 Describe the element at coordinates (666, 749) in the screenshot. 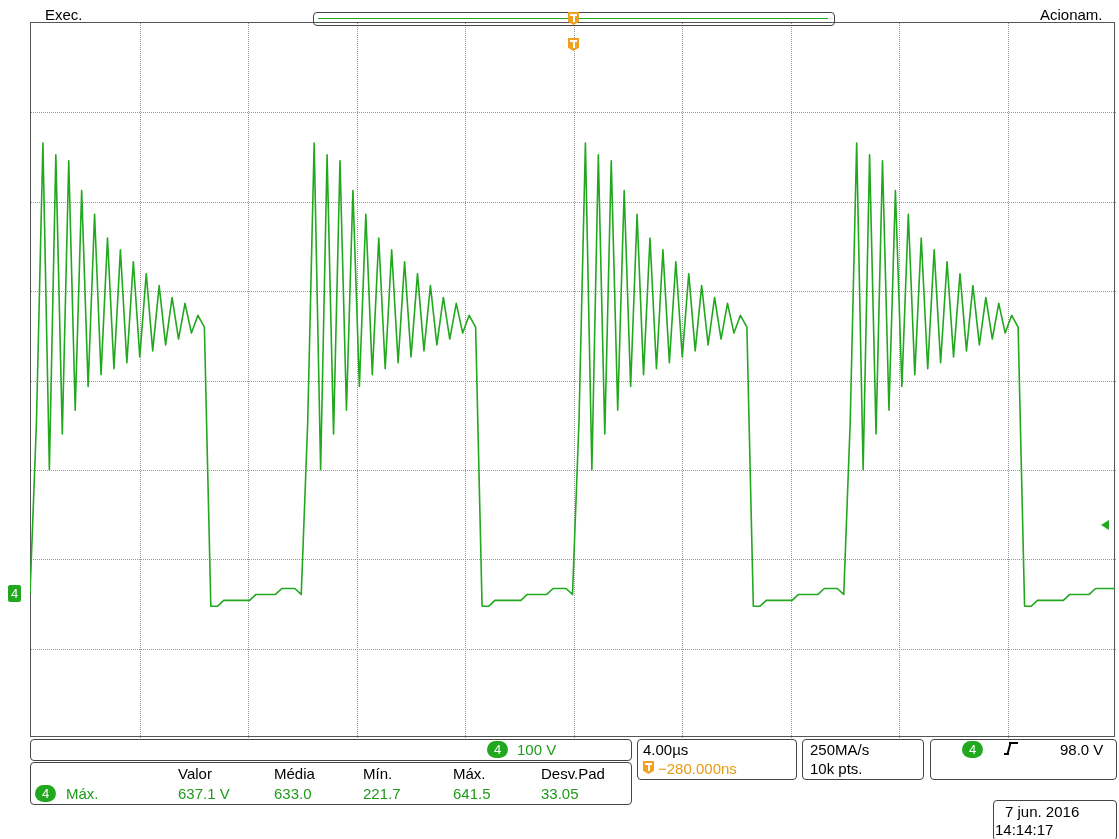

I see `text: 4.00µs` at that location.